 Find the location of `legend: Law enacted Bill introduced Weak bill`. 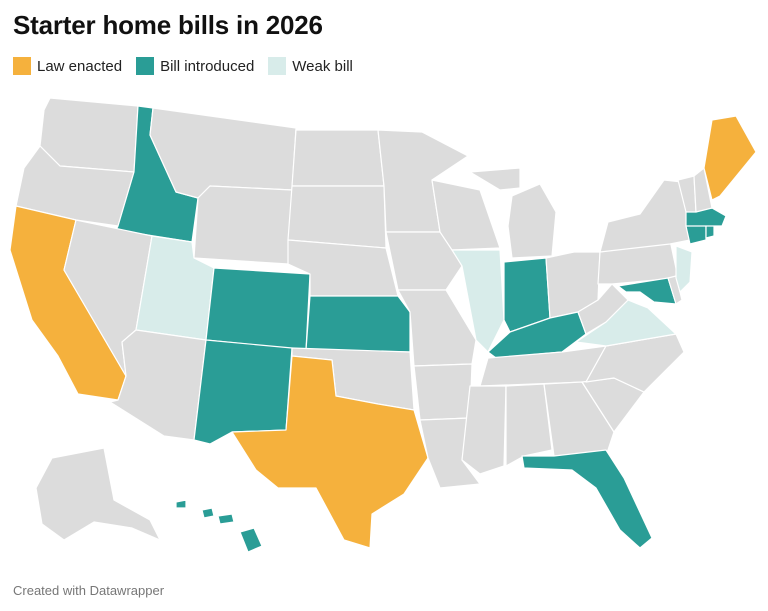

legend: Law enacted Bill introduced Weak bill is located at coordinates (190, 66).